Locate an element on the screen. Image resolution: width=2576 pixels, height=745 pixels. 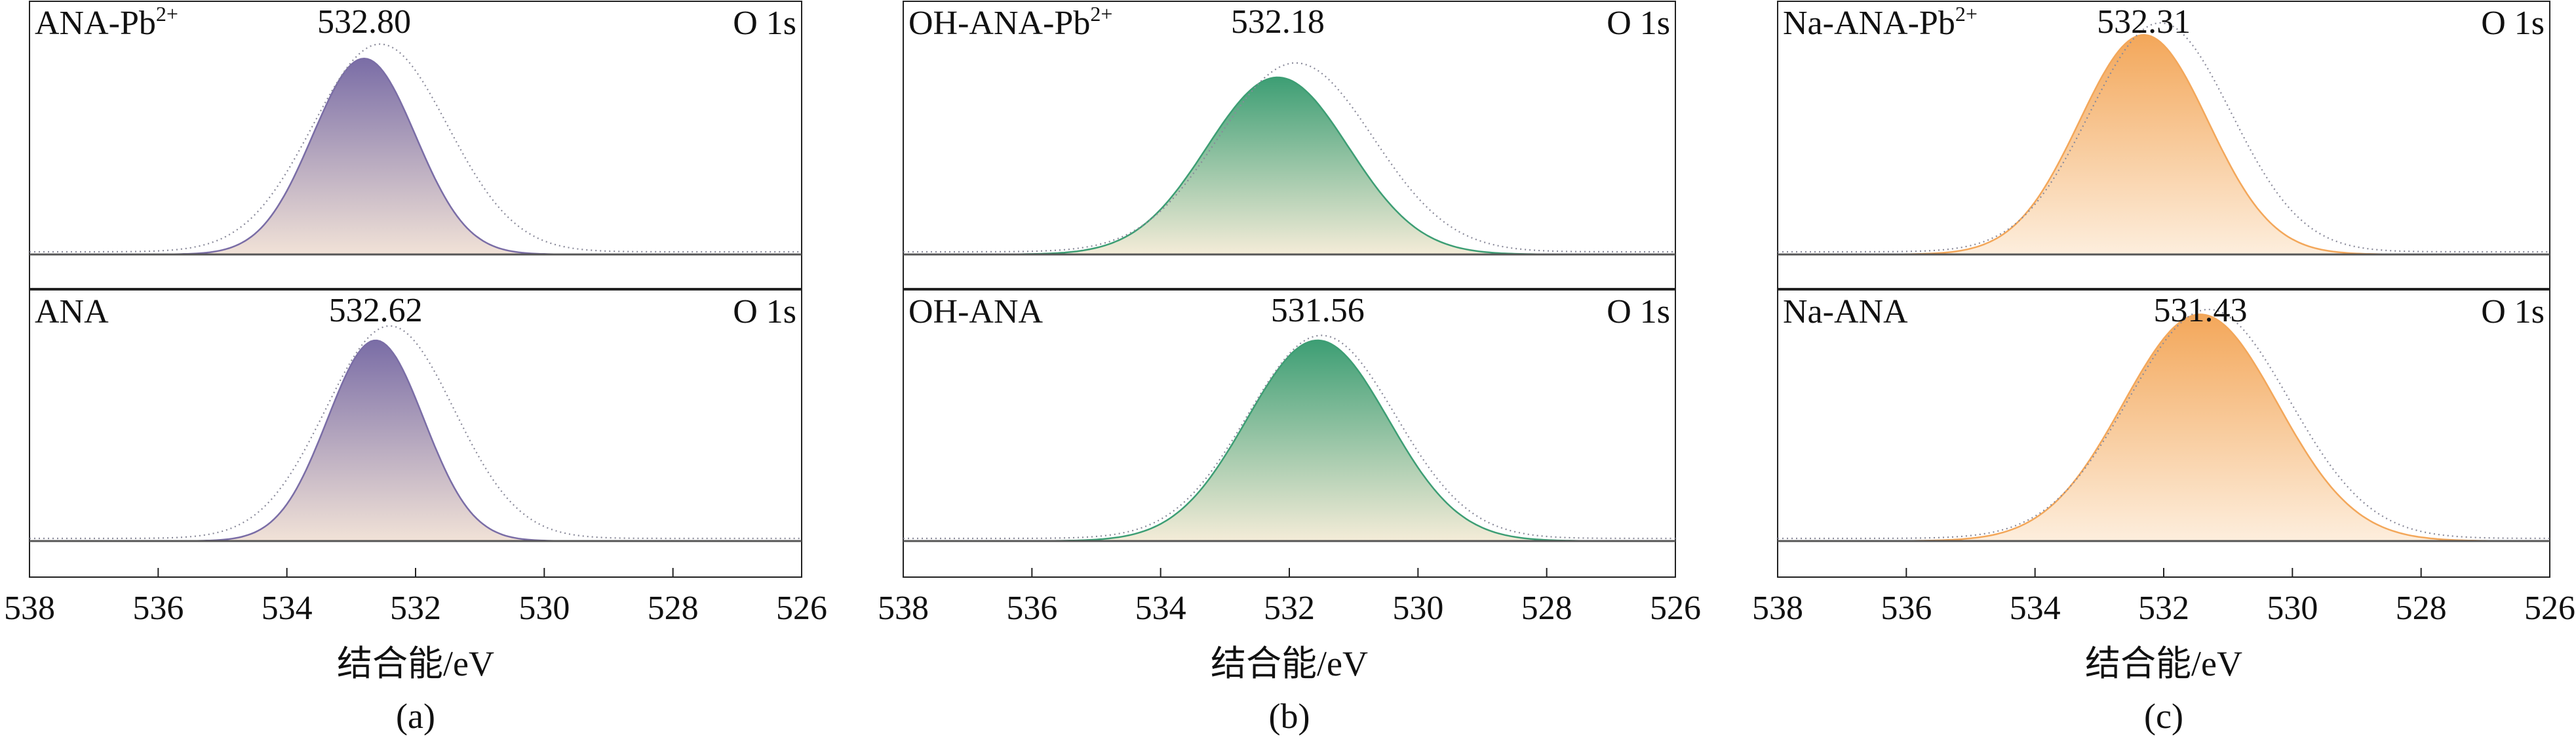
sample-label-base: ANA-Pb is located at coordinates (95, 24).